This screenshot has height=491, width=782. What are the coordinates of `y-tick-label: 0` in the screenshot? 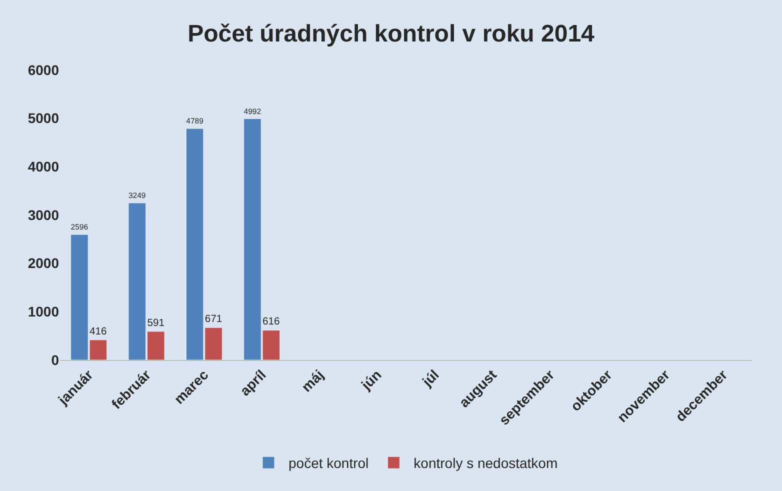 It's located at (55, 360).